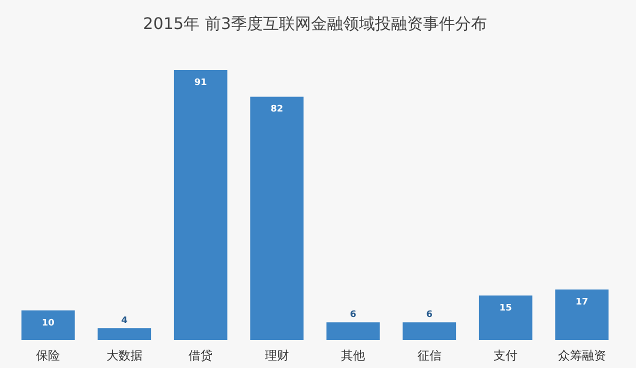 The width and height of the screenshot is (636, 368). What do you see at coordinates (276, 355) in the screenshot?
I see `x-tick-label: 理财` at bounding box center [276, 355].